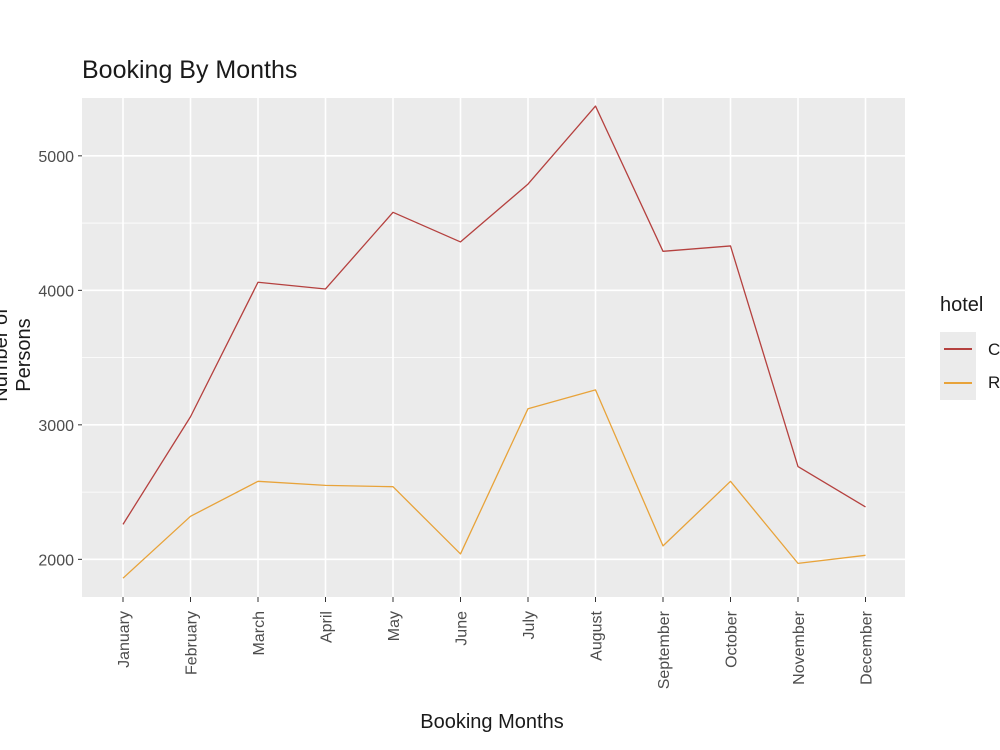  Describe the element at coordinates (994, 349) in the screenshot. I see `legend-entry-c: C` at that location.